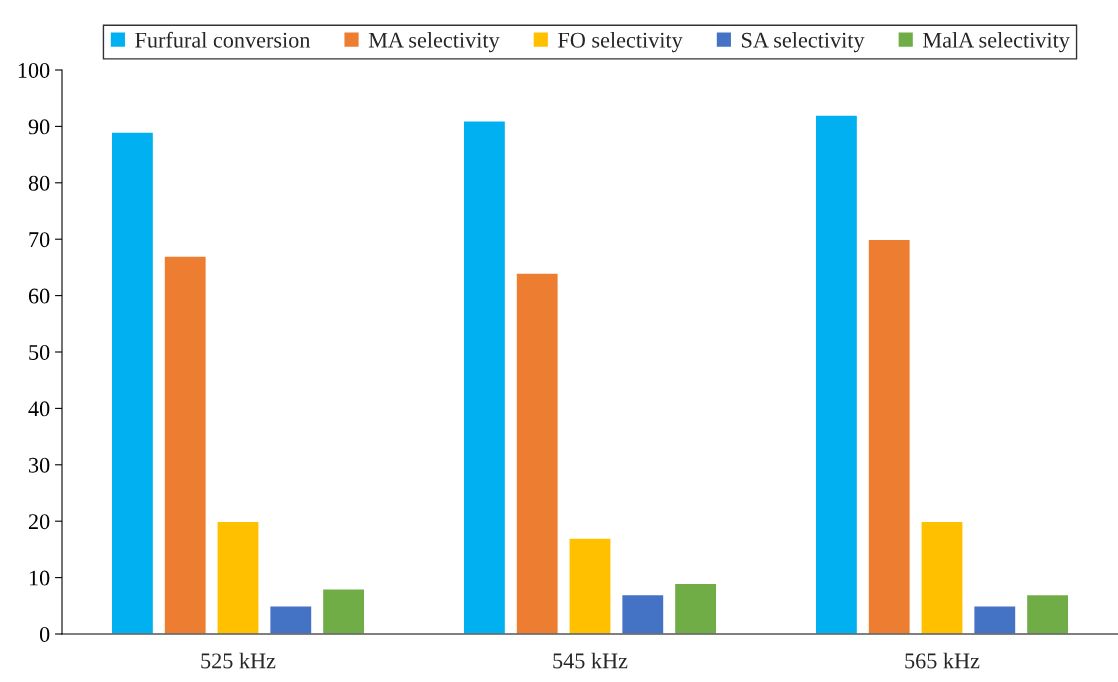  I want to click on y-tick-label: 50, so click(39, 352).